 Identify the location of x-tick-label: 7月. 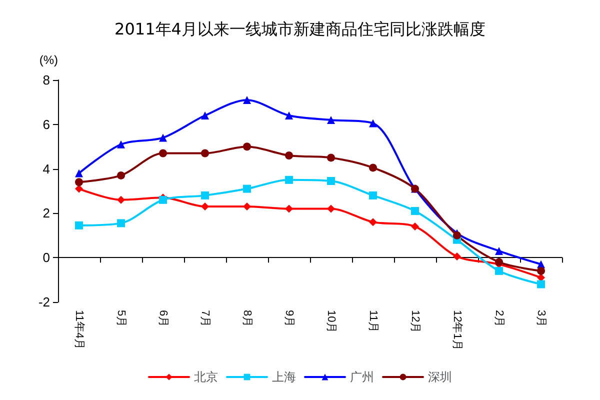
(205, 319).